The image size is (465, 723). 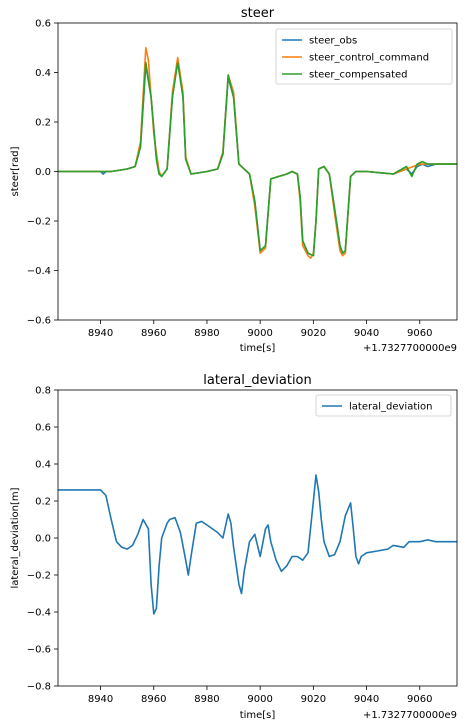 I want to click on legend-label: steer_obs, so click(x=333, y=41).